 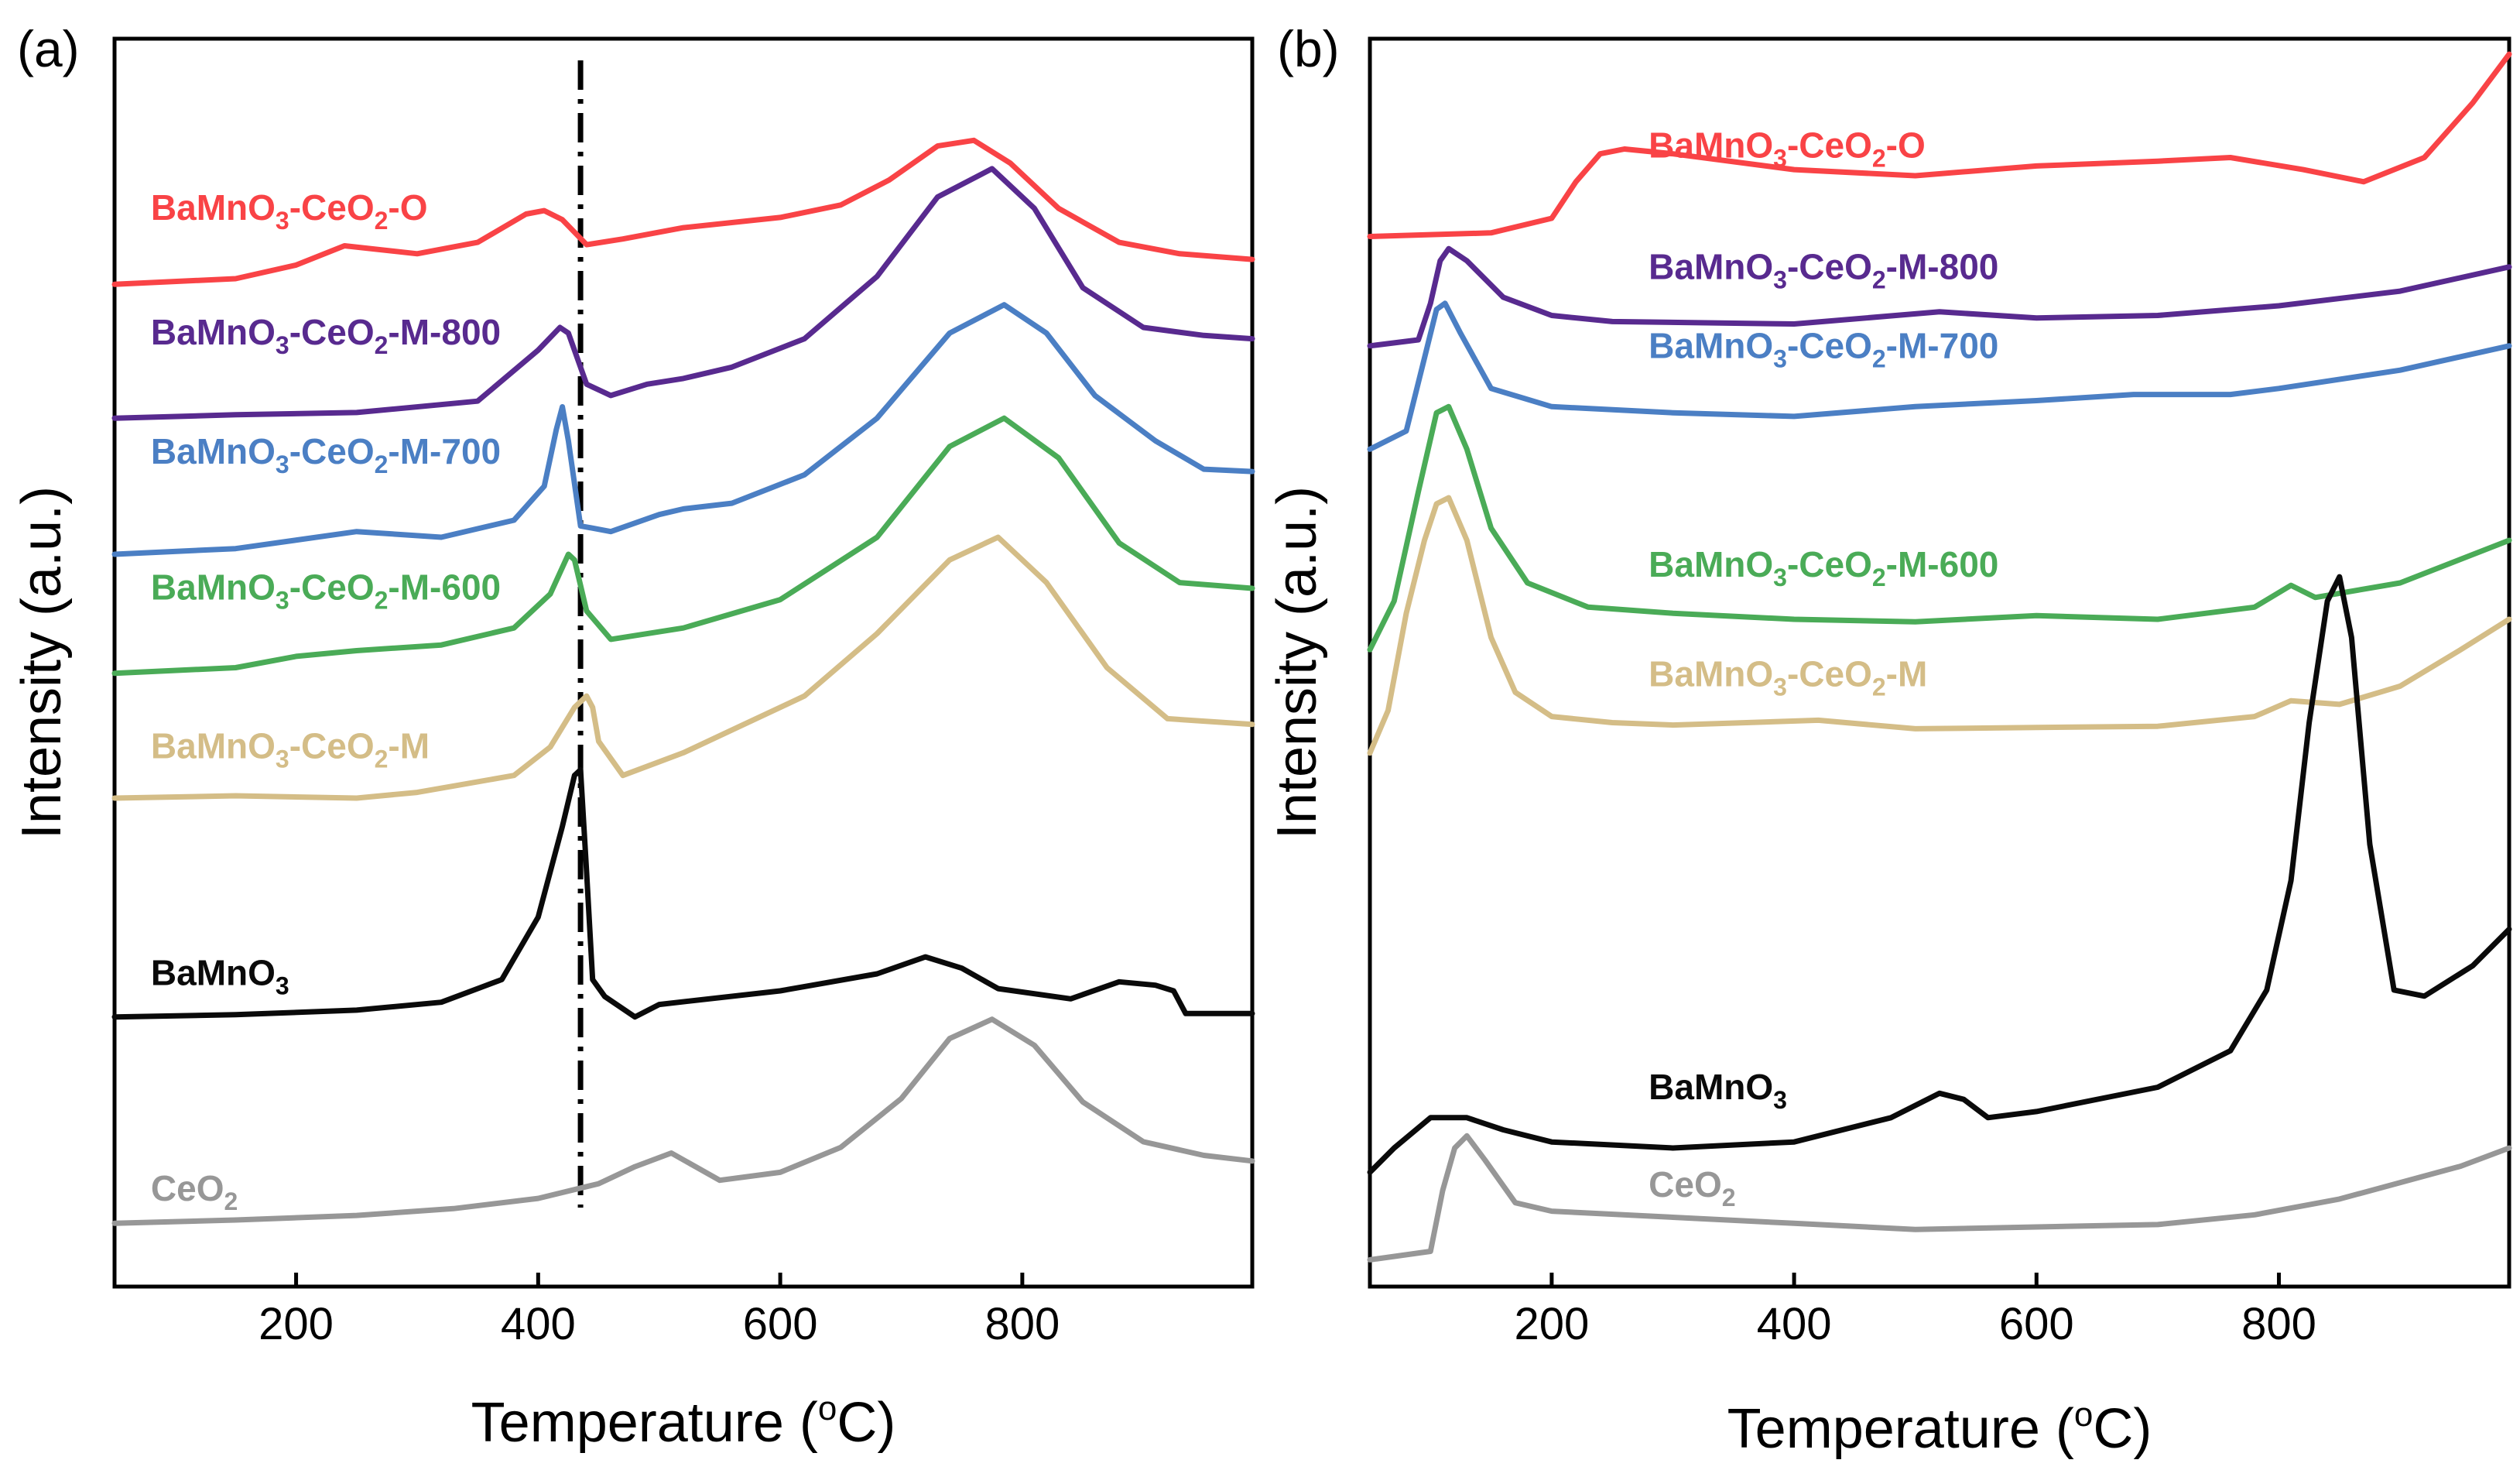 I want to click on panel-label: (a), so click(x=49, y=48).